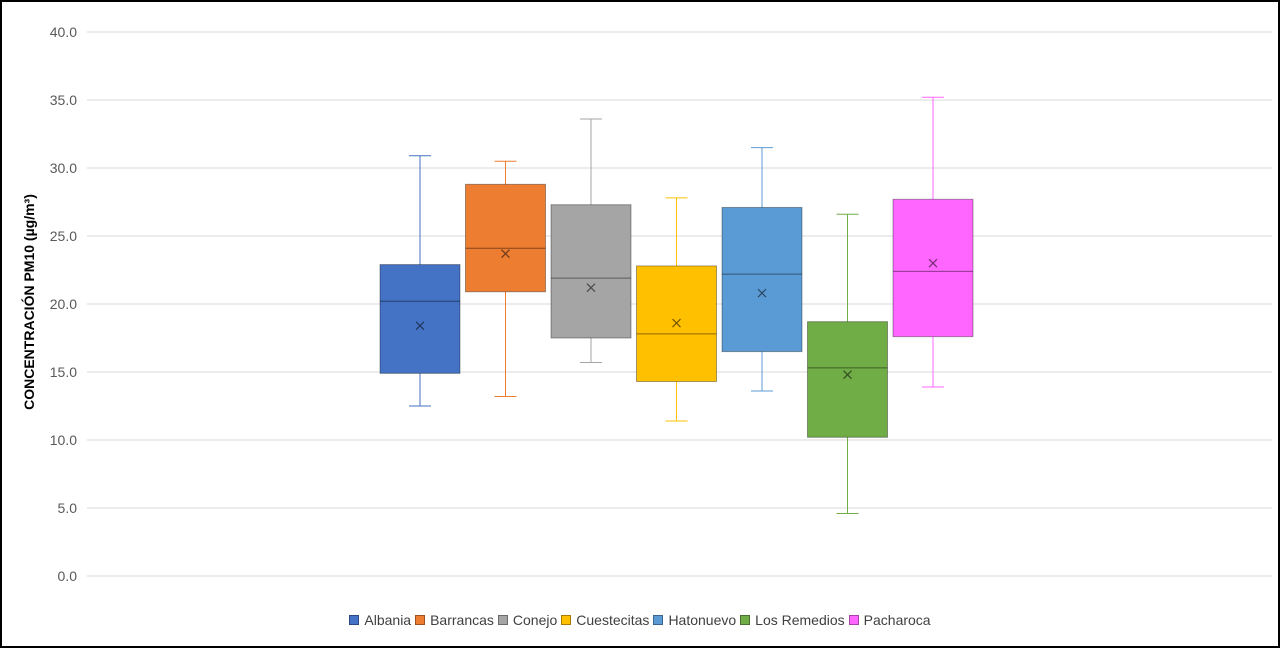 The image size is (1280, 650). I want to click on box-conejo, so click(591, 240).